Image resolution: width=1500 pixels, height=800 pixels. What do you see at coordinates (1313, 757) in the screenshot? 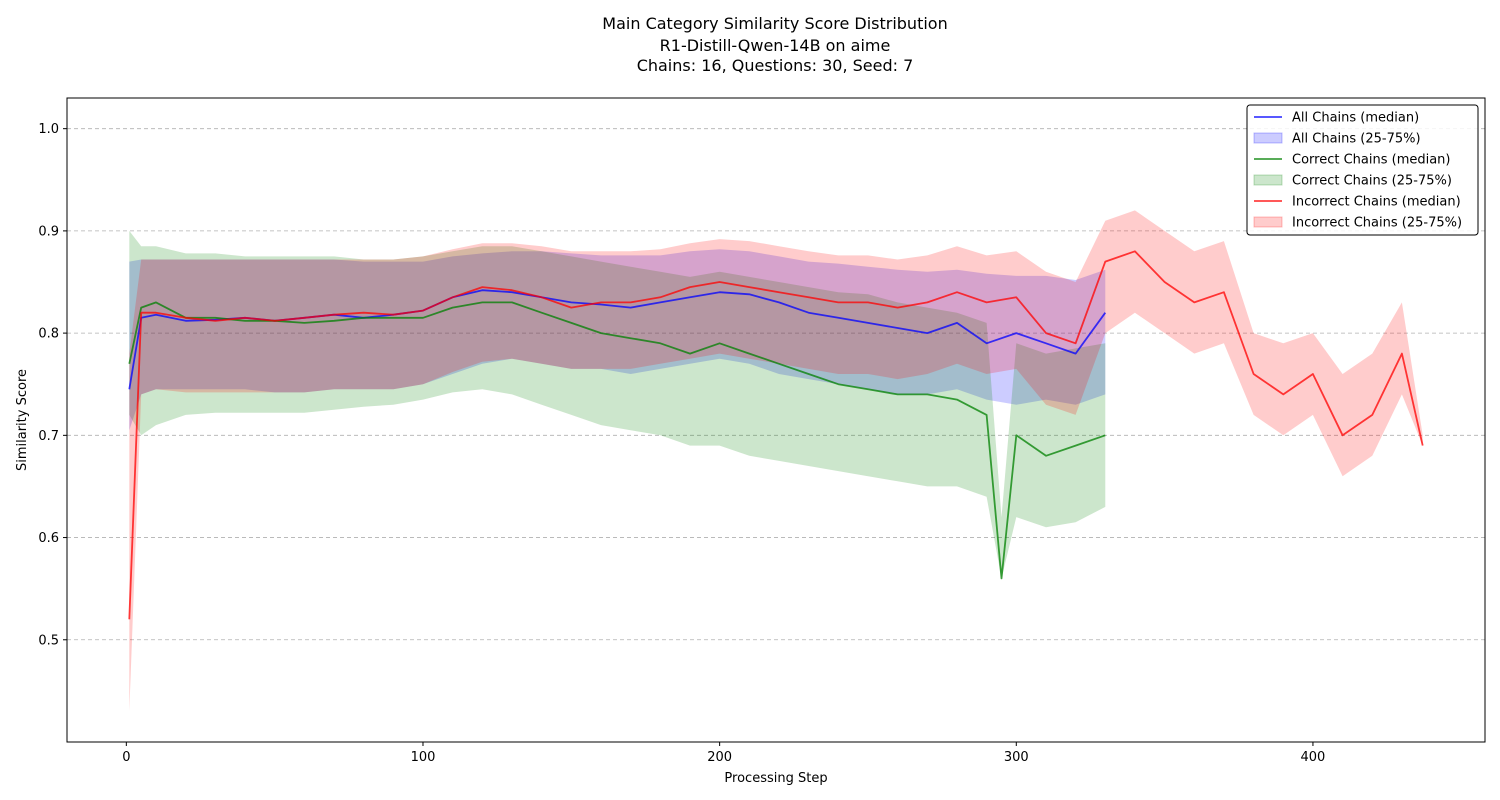
I see `x-tick-label-4: 400` at bounding box center [1313, 757].